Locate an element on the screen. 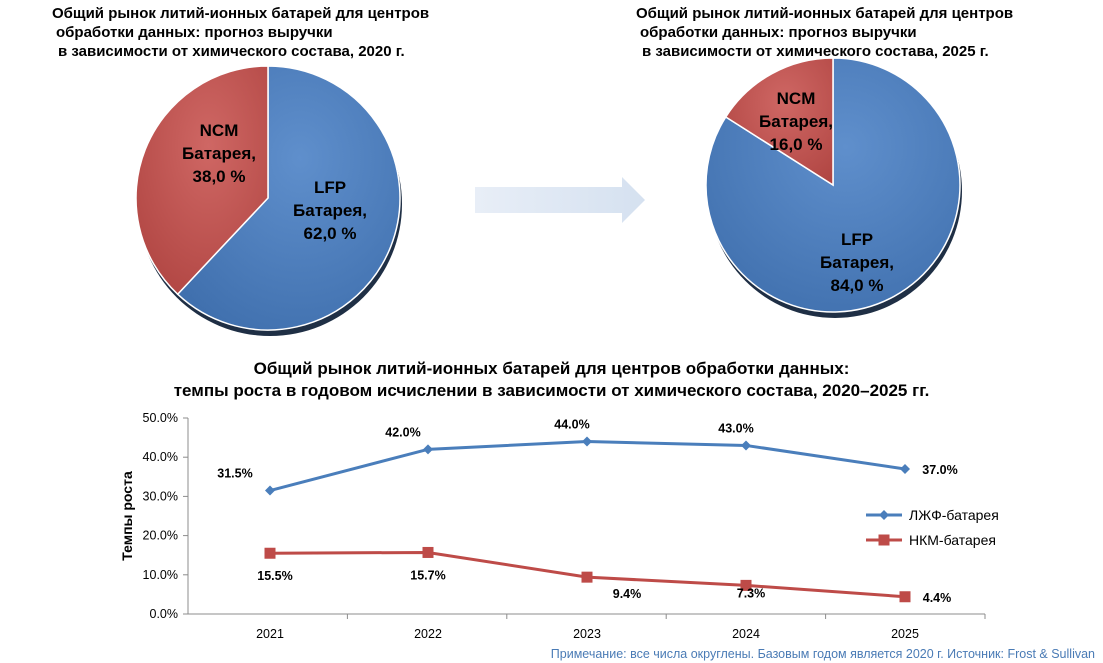 The width and height of the screenshot is (1103, 663). pie-2020-title-line: обработки данных: прогноз выручки is located at coordinates (194, 32).